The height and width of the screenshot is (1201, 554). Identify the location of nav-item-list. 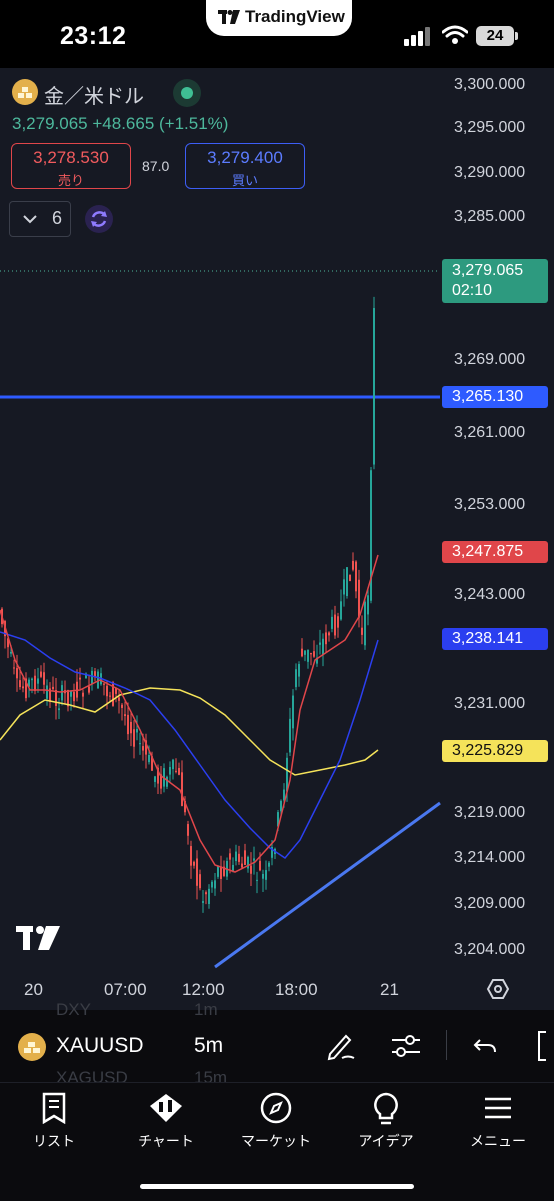
(54, 1119).